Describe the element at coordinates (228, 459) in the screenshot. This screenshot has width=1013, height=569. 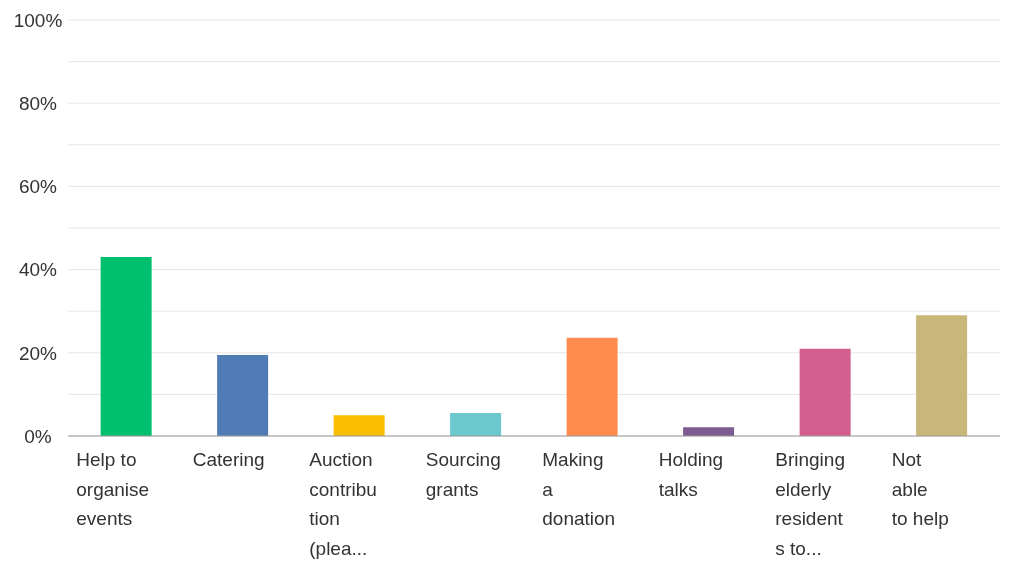
I see `x-tick-label: Catering` at that location.